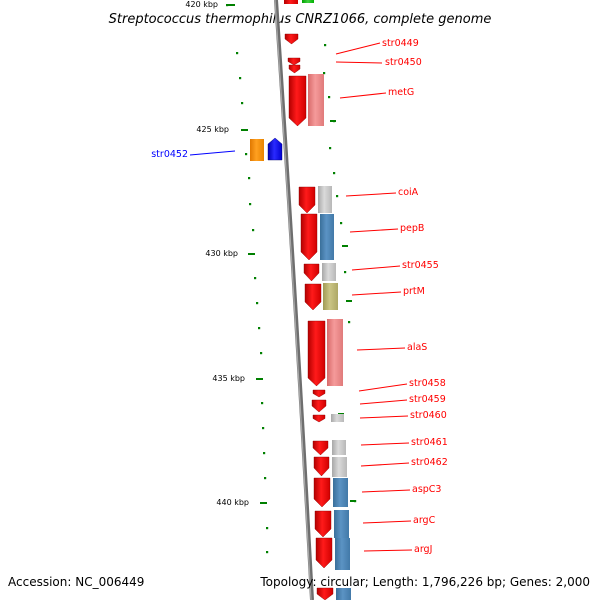  Describe the element at coordinates (228, 378) in the screenshot. I see `kbp-label: 435 kbp` at that location.